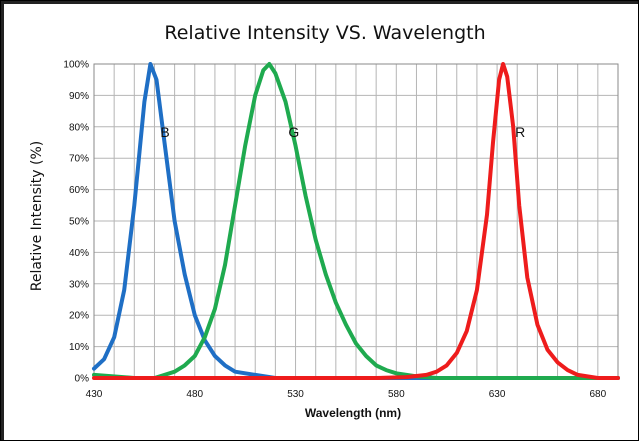 This screenshot has width=639, height=442. What do you see at coordinates (353, 413) in the screenshot?
I see `x-axis-label: Wavelength (nm)` at bounding box center [353, 413].